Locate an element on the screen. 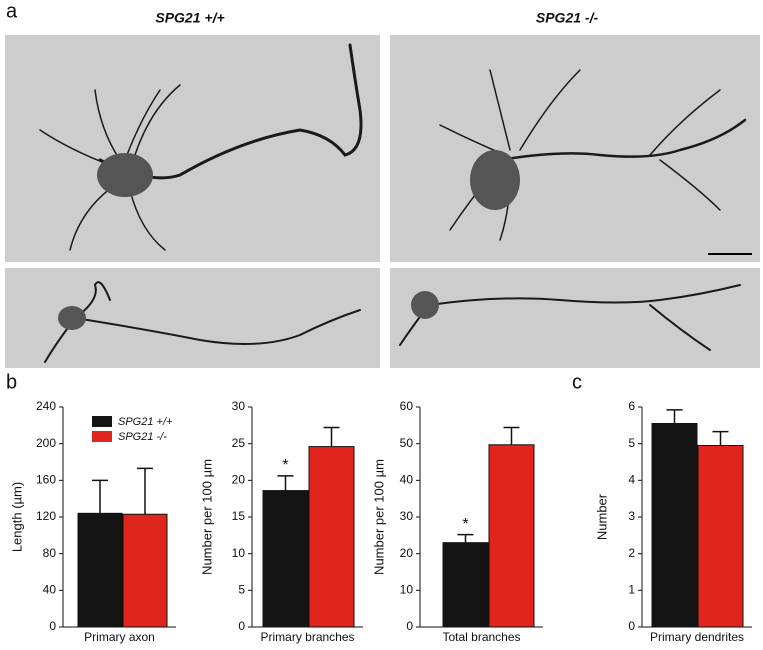 This screenshot has width=763, height=650. y-axis-label: Length (µm) is located at coordinates (16, 517).